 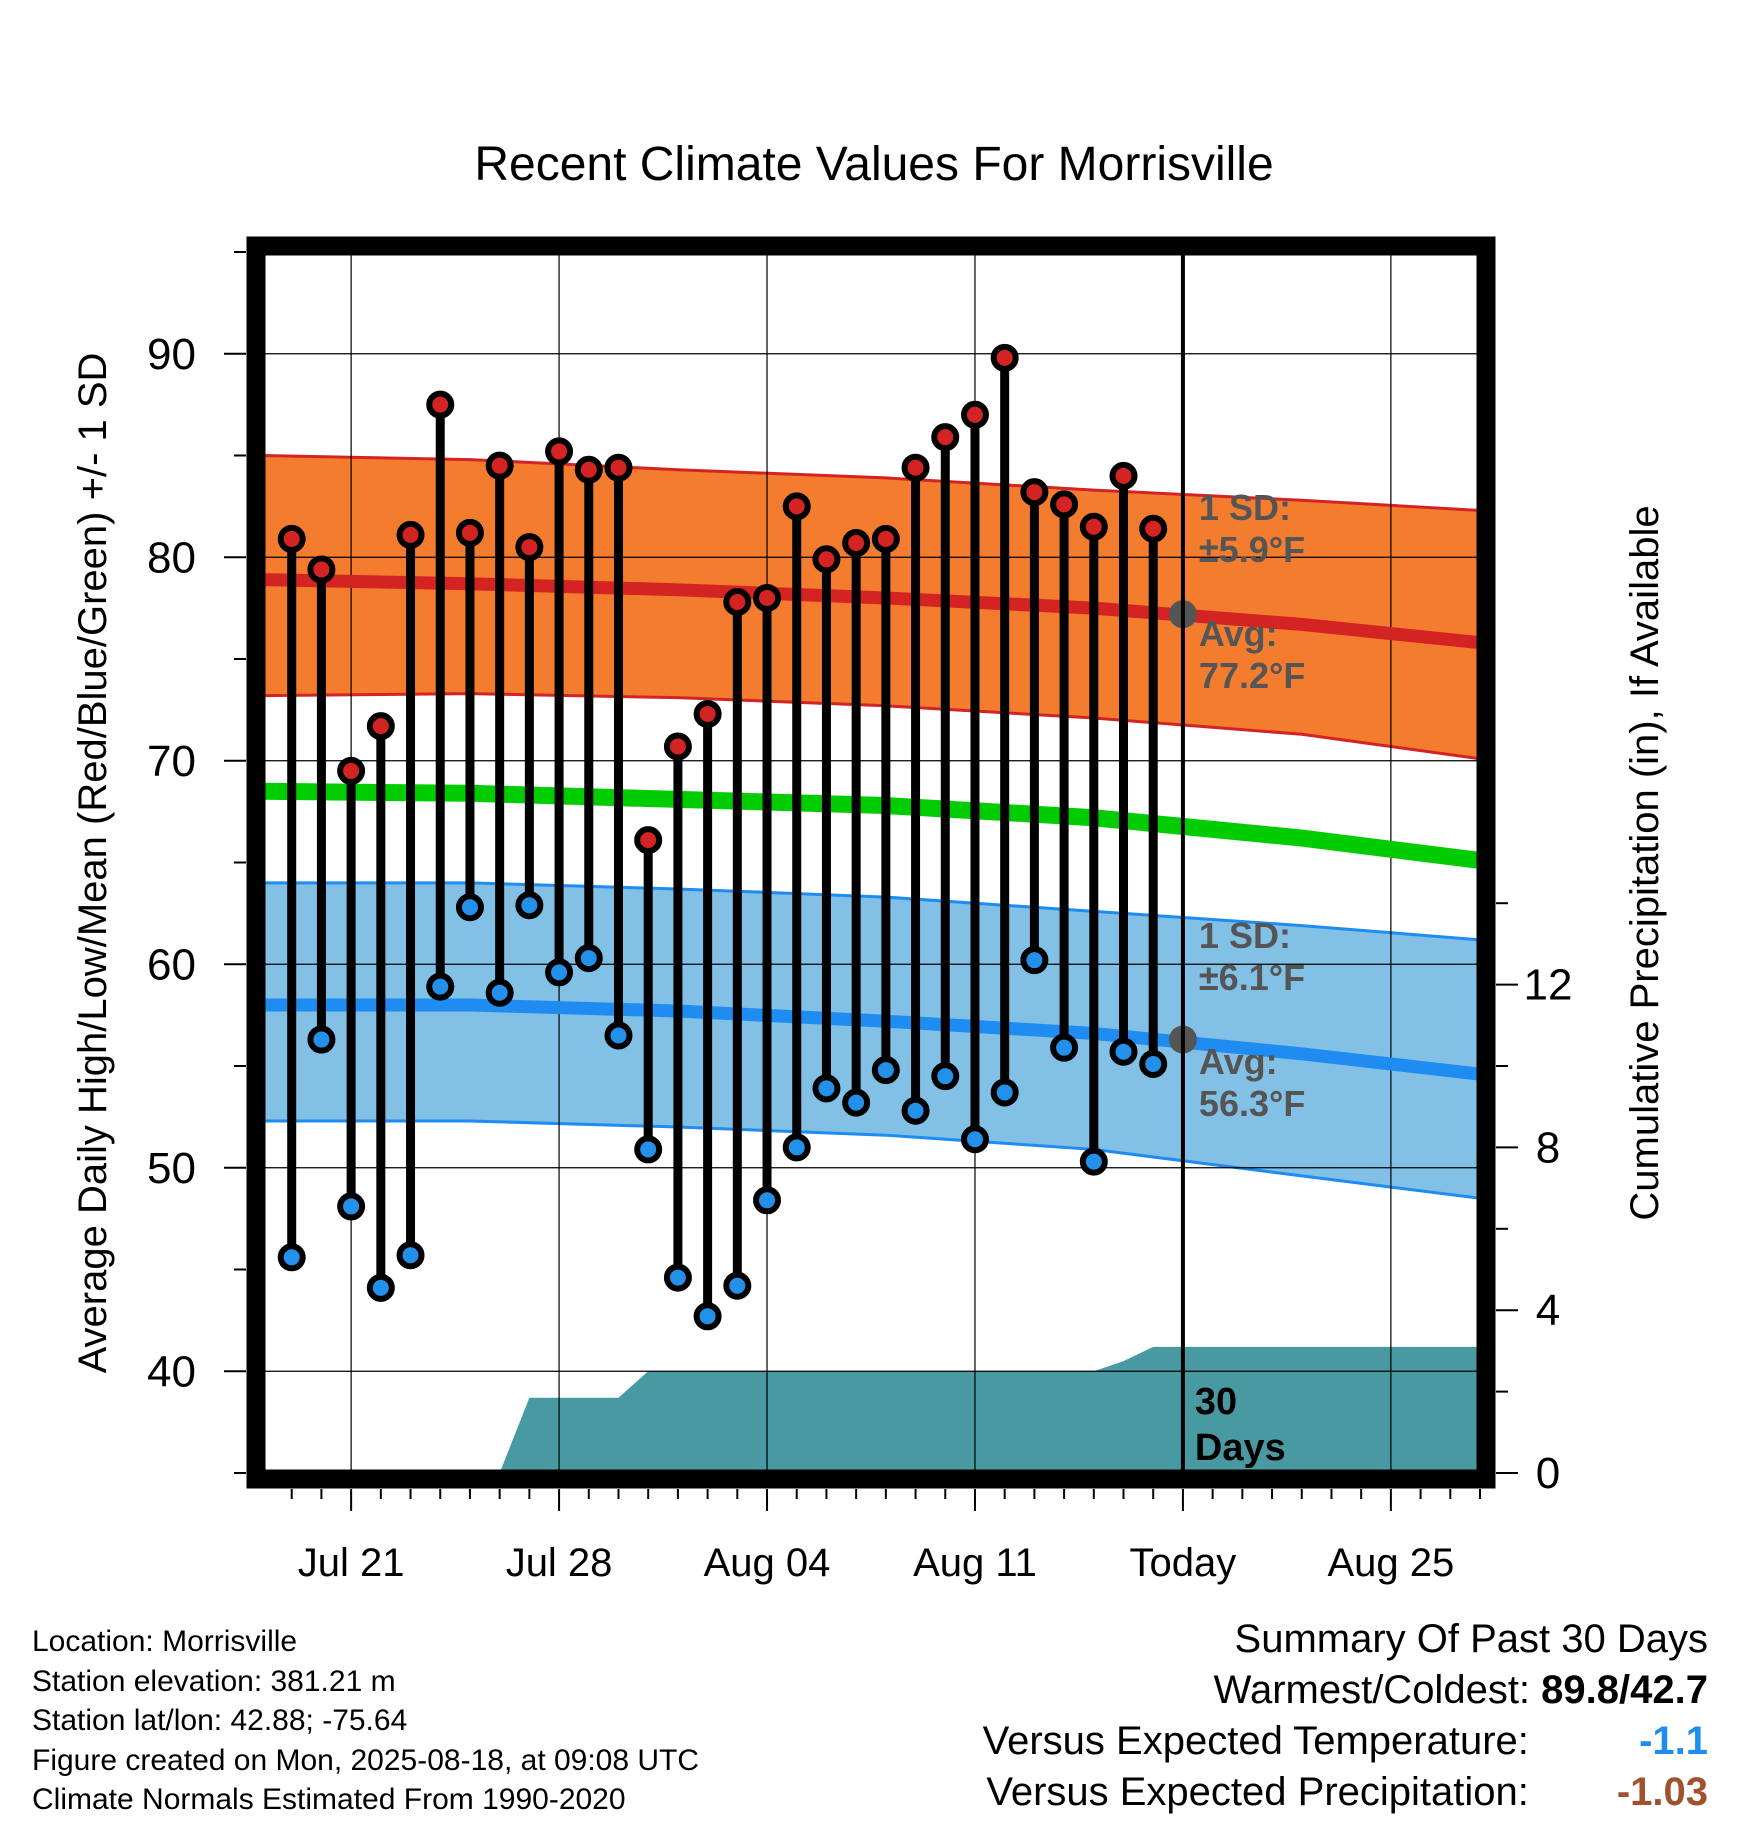 What do you see at coordinates (1255, 1741) in the screenshot?
I see `temp-vs-expected-label: Versus Expected Temperature:` at bounding box center [1255, 1741].